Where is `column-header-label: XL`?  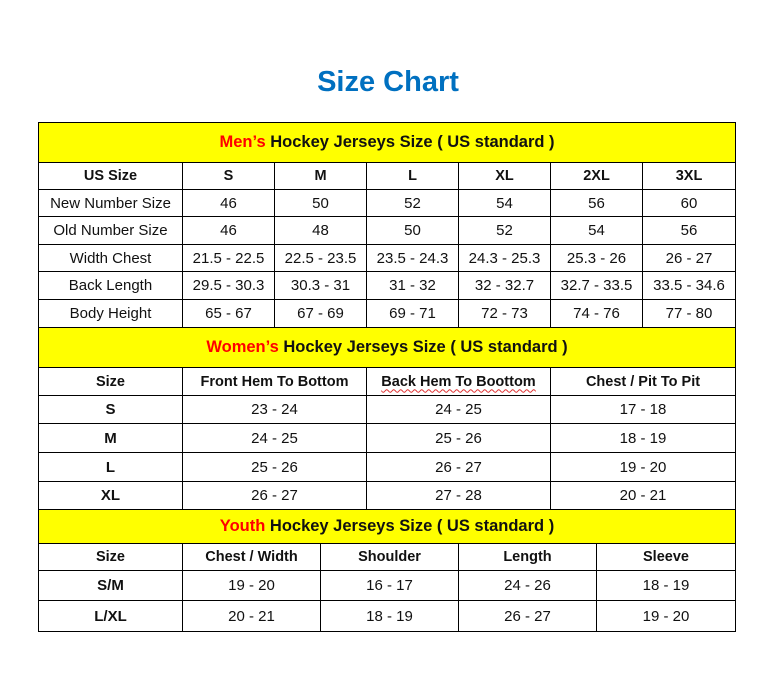
column-header-label: XL is located at coordinates (504, 176).